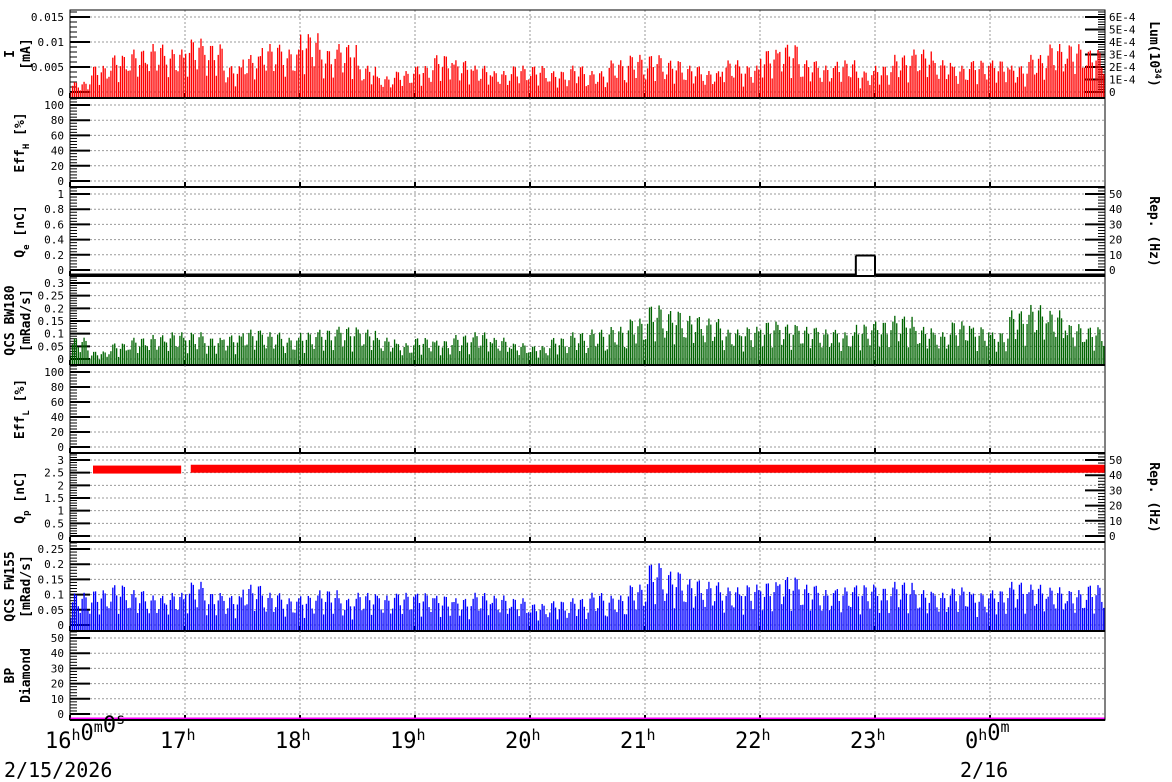 This screenshot has height=782, width=1172. What do you see at coordinates (51, 321) in the screenshot?
I see `y-tick-label: 0.15` at bounding box center [51, 321].